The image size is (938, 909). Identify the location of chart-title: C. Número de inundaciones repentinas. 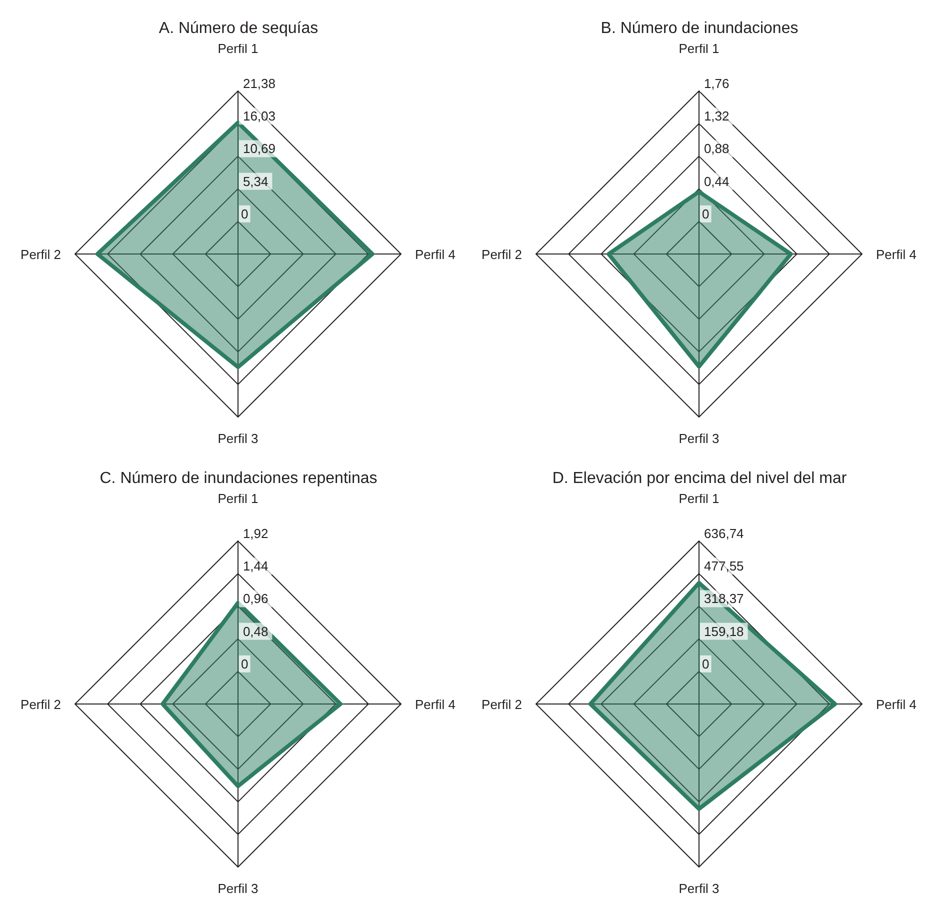
(239, 478).